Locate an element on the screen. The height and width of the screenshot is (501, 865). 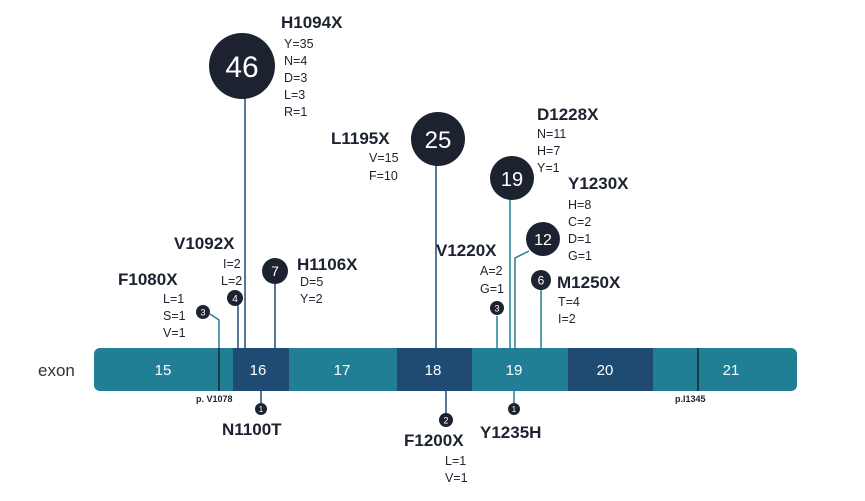
count-label: 46 is located at coordinates (241, 67).